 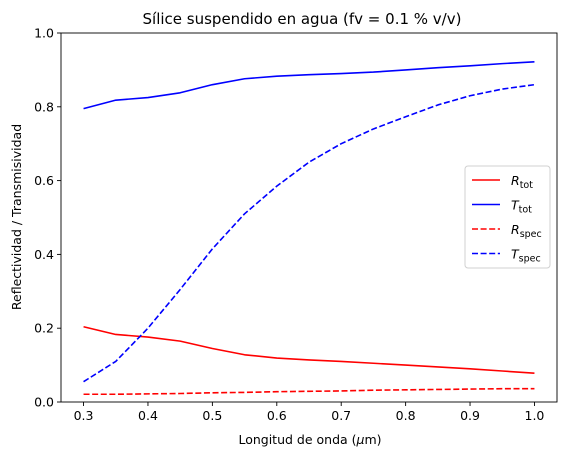 I want to click on y-tick-label: 0.0, so click(x=44, y=402).